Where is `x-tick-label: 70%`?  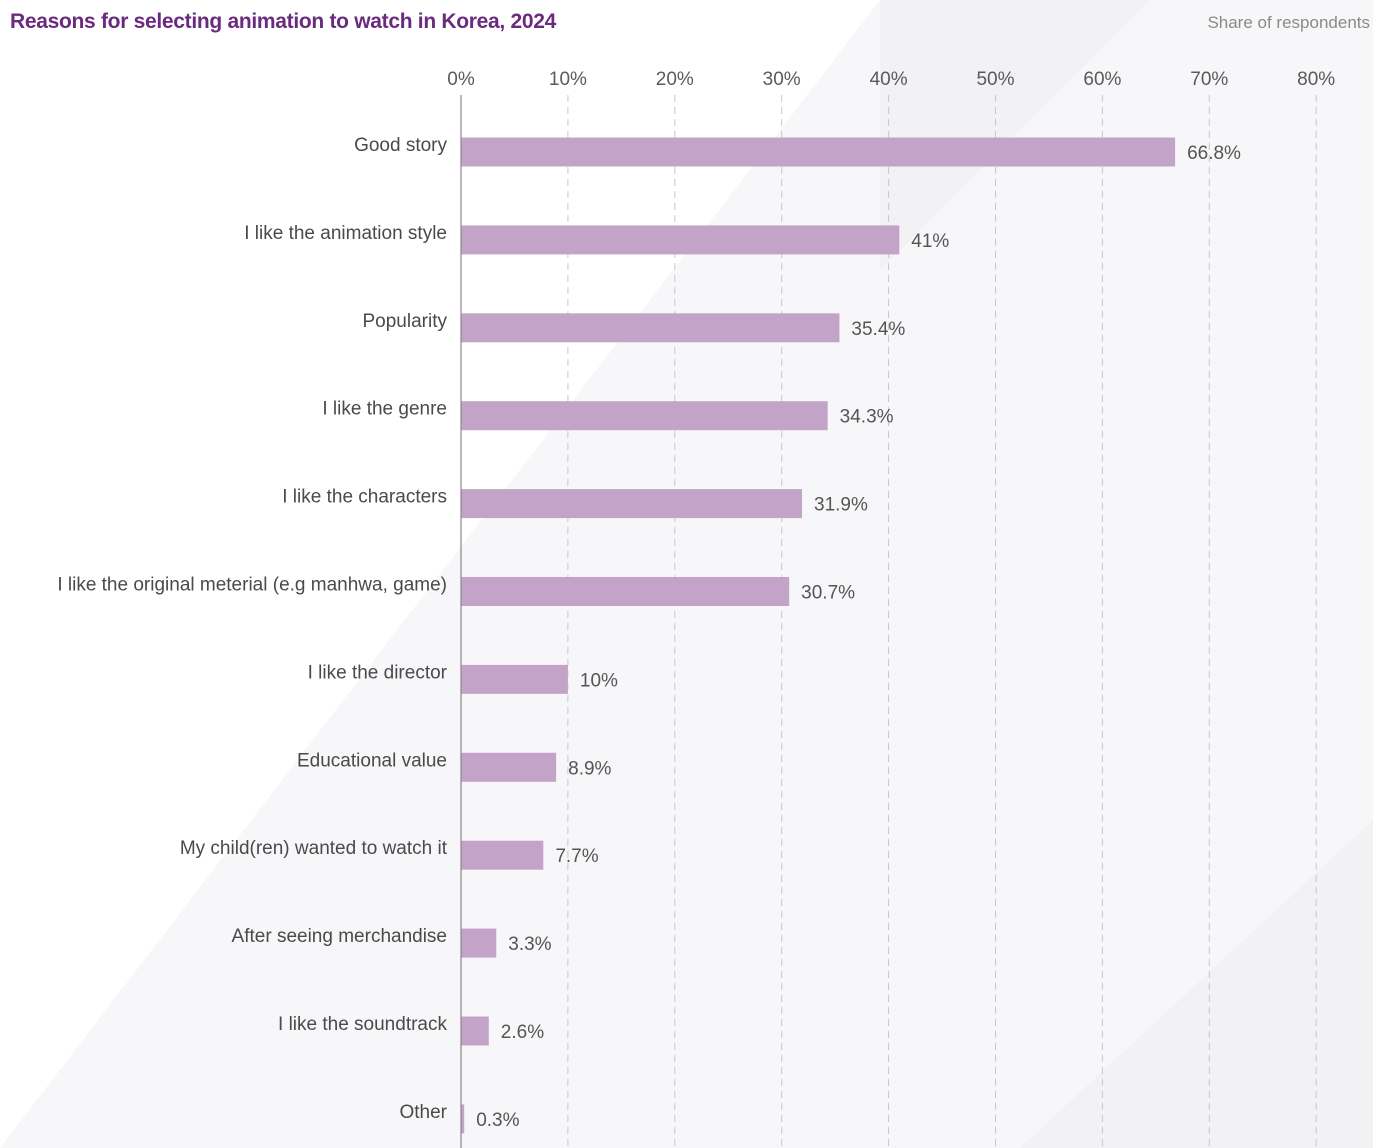 x-tick-label: 70% is located at coordinates (1209, 79).